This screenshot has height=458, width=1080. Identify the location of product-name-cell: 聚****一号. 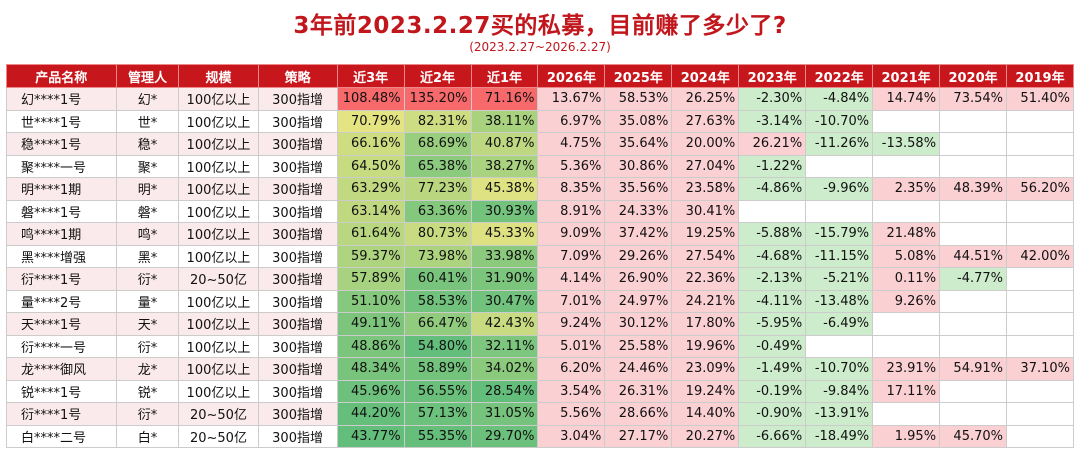
(61, 166).